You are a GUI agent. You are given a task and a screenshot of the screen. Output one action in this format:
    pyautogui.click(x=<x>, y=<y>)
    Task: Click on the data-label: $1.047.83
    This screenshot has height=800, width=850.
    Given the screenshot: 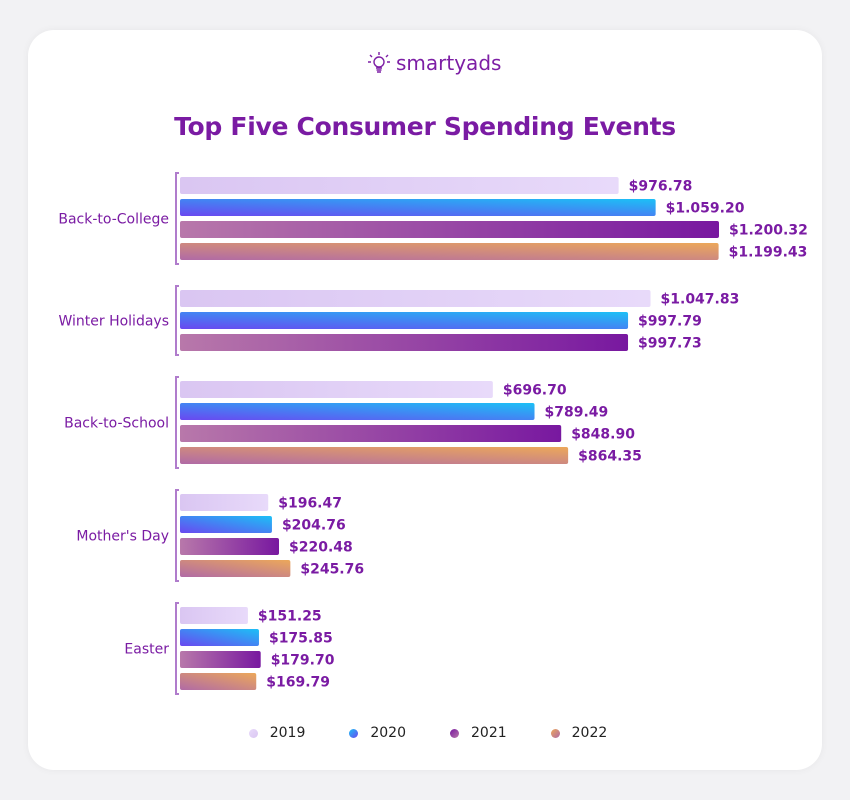 What is the action you would take?
    pyautogui.click(x=700, y=300)
    